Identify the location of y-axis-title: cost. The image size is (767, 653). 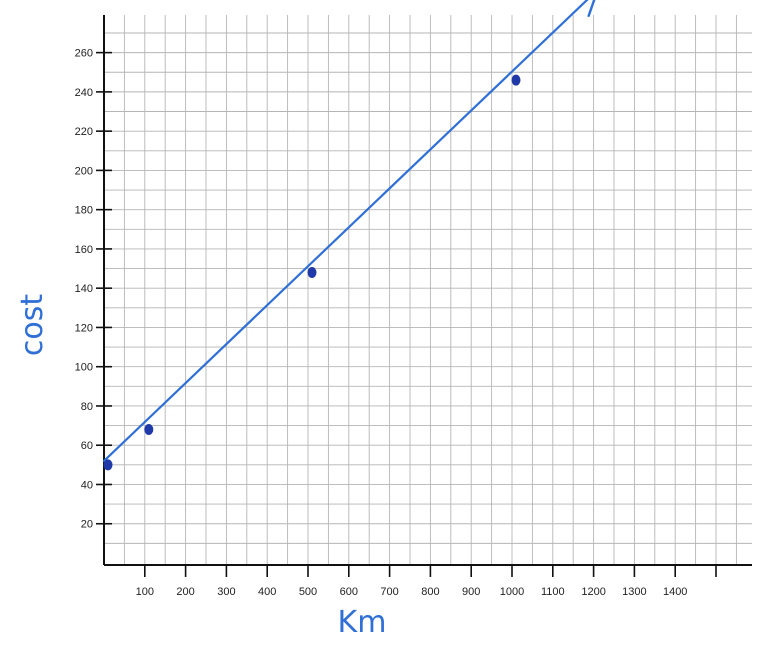
(32, 325).